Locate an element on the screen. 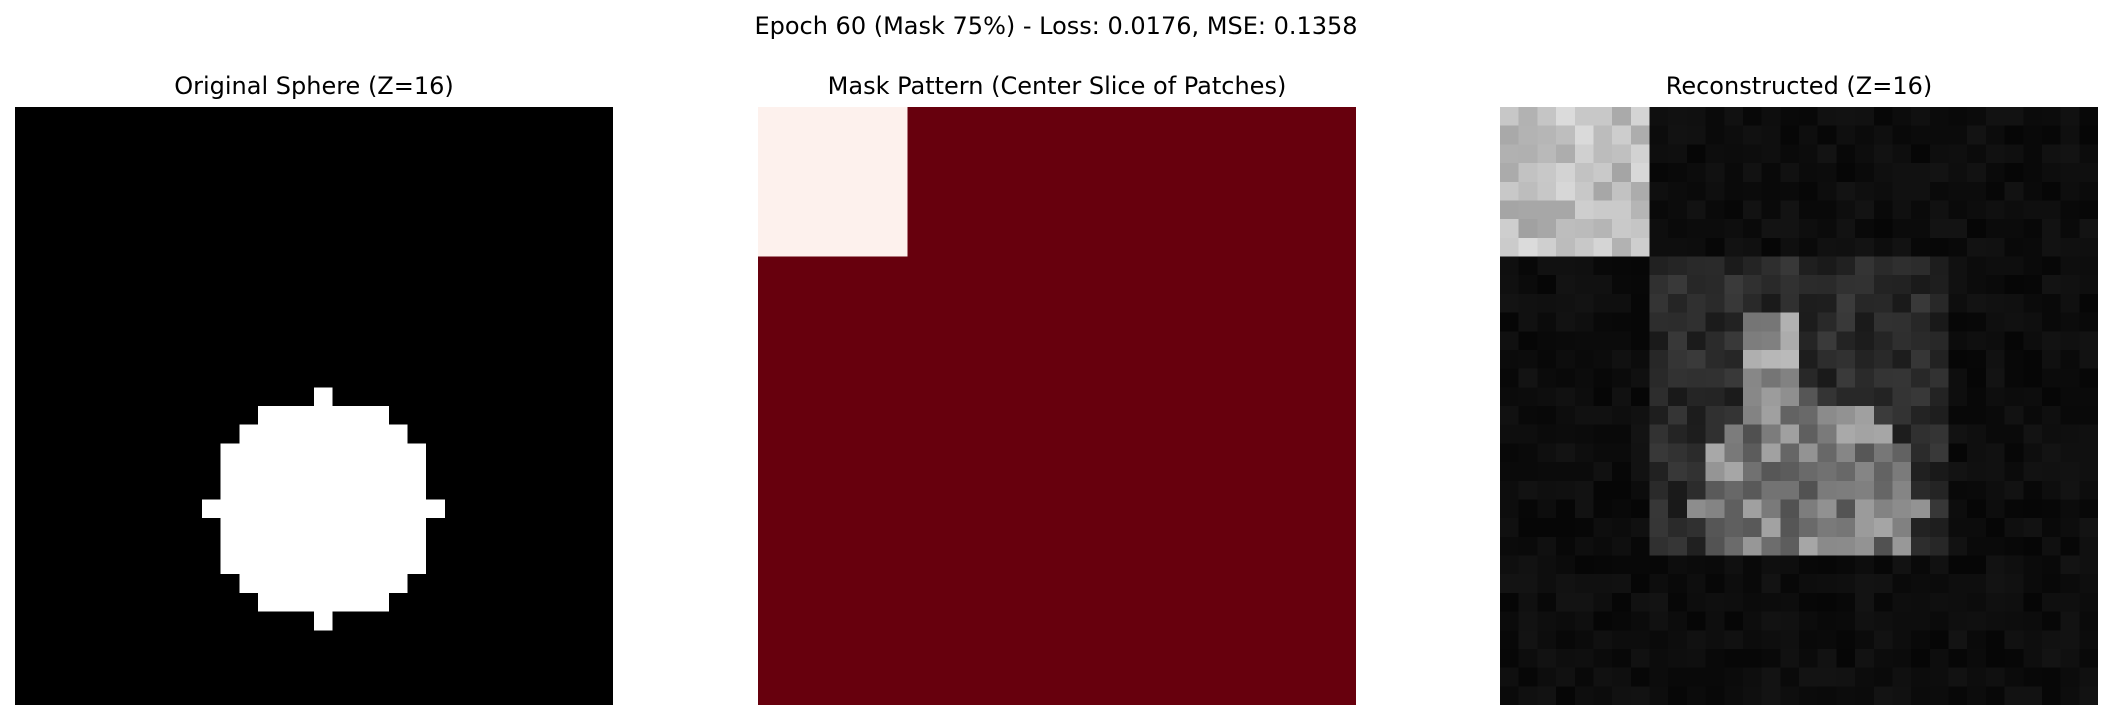 Image resolution: width=2112 pixels, height=720 pixels. masked-patch is located at coordinates (833, 481).